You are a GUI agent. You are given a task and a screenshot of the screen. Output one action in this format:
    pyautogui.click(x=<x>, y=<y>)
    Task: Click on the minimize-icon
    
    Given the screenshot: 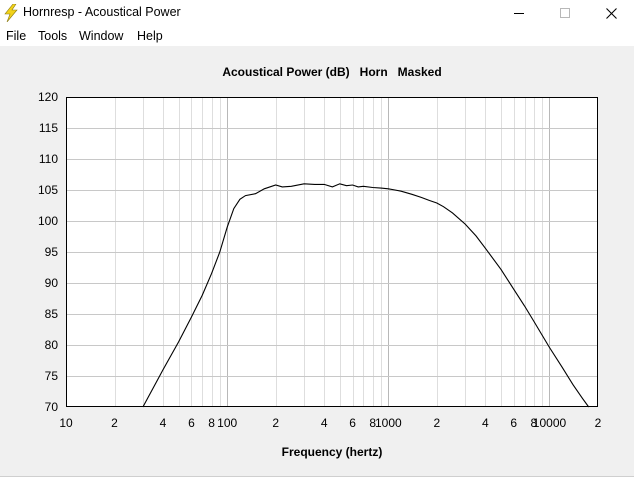 What is the action you would take?
    pyautogui.click(x=519, y=13)
    